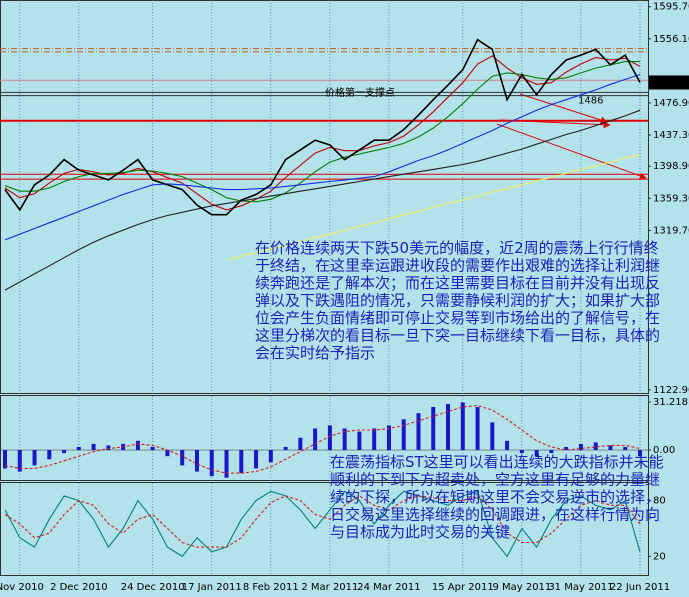  I want to click on note-line: 日交易这里选择继续的回调跟进，在这样行情为向, so click(495, 515).